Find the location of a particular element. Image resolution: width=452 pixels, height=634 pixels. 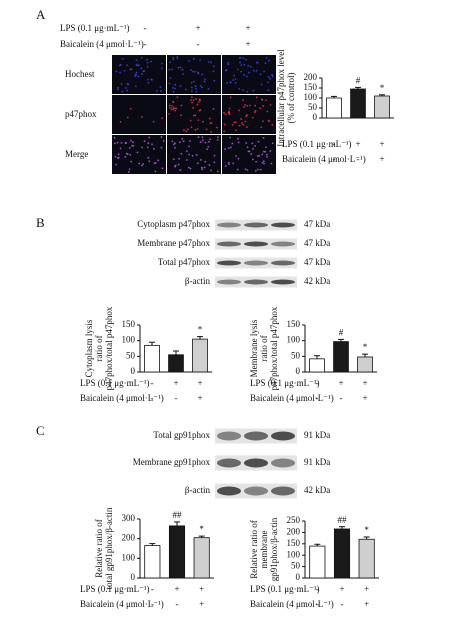

blot-size: 42 kDa is located at coordinates (317, 490).